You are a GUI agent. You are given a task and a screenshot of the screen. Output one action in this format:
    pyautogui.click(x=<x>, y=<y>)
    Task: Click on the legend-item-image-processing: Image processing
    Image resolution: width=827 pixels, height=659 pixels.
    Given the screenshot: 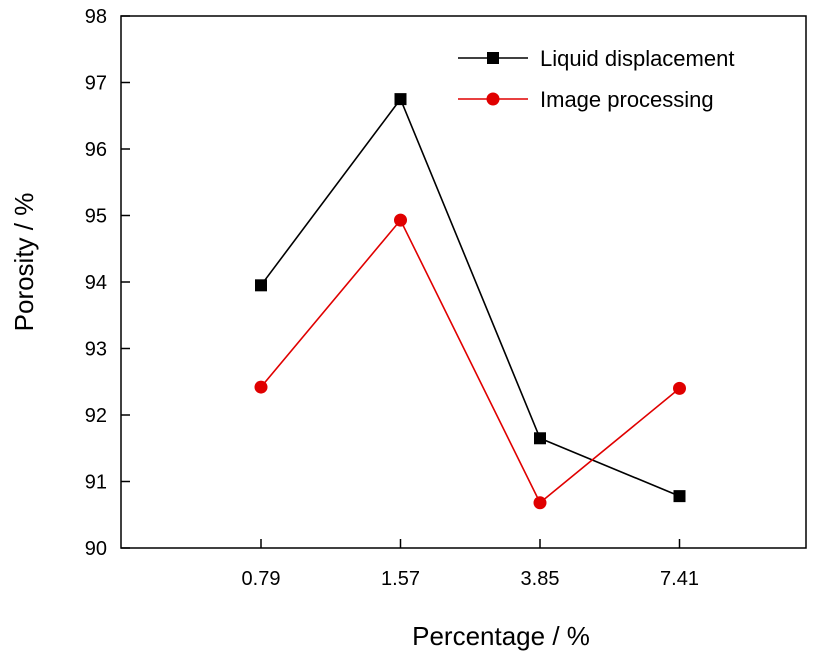 What is the action you would take?
    pyautogui.click(x=586, y=99)
    